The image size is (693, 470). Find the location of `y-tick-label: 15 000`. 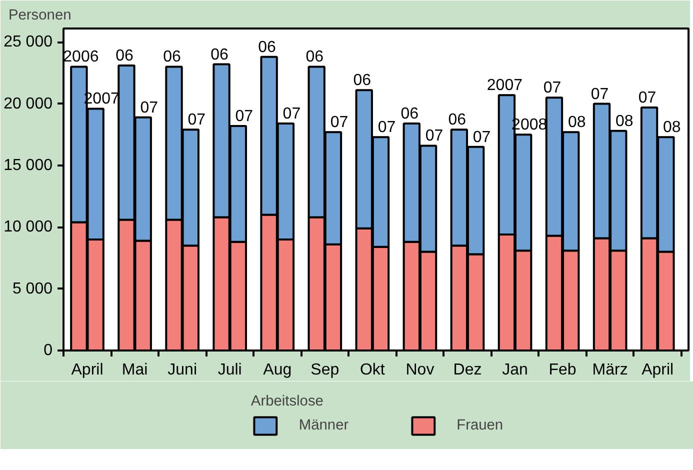

y-tick-label: 15 000 is located at coordinates (28, 165).